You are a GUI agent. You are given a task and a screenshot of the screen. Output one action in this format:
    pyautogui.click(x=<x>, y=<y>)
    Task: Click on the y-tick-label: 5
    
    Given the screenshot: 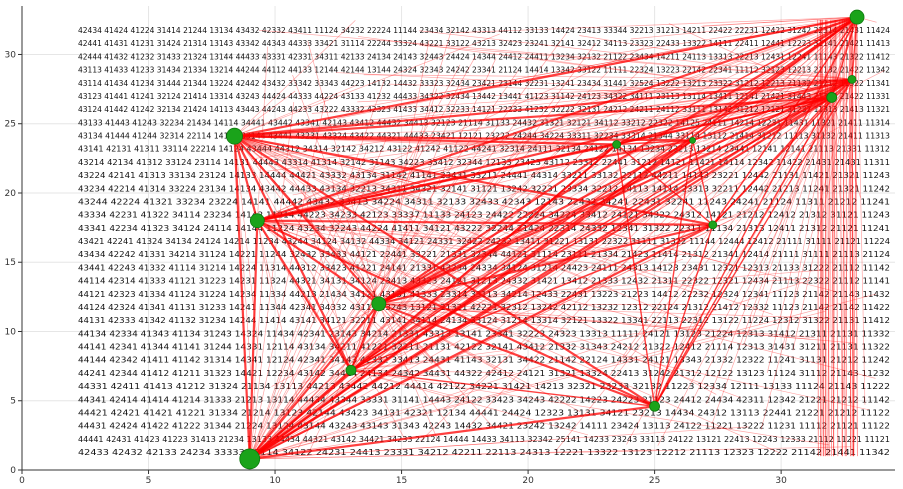 What is the action you would take?
    pyautogui.click(x=13, y=402)
    